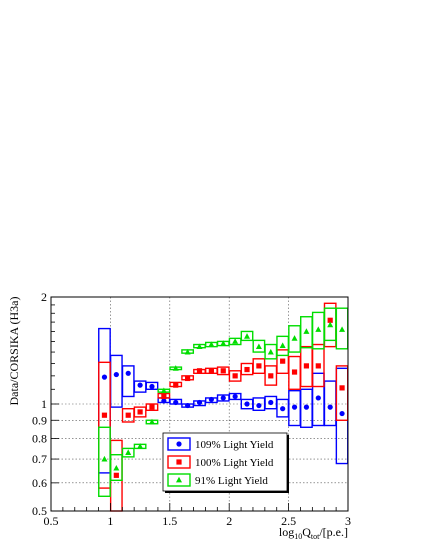 Image resolution: width=421 pixels, height=545 pixels. I want to click on y-tick-label: 1, so click(44, 404).